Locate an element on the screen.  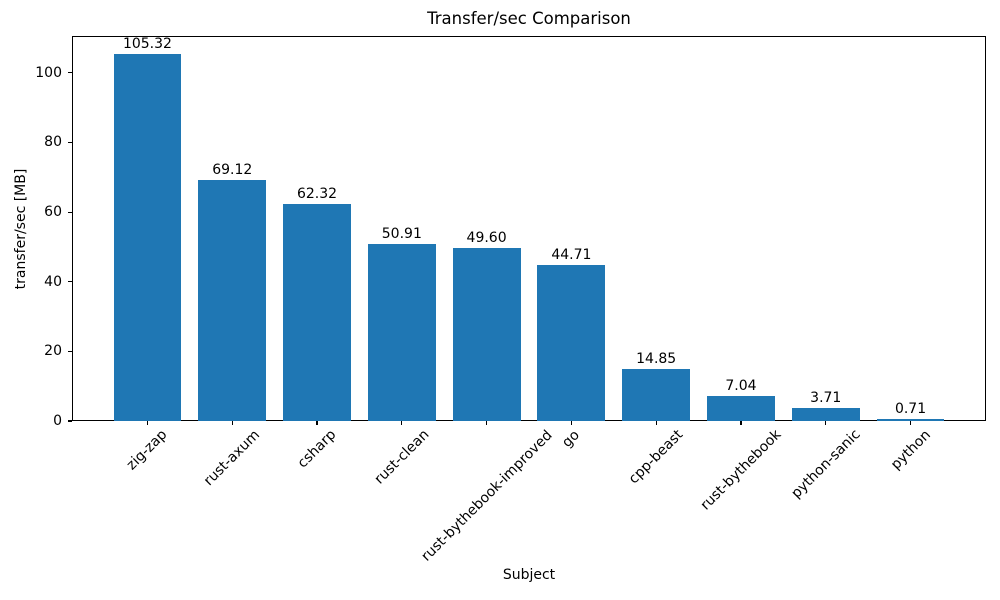
y-tick-label: 80 is located at coordinates (53, 142).